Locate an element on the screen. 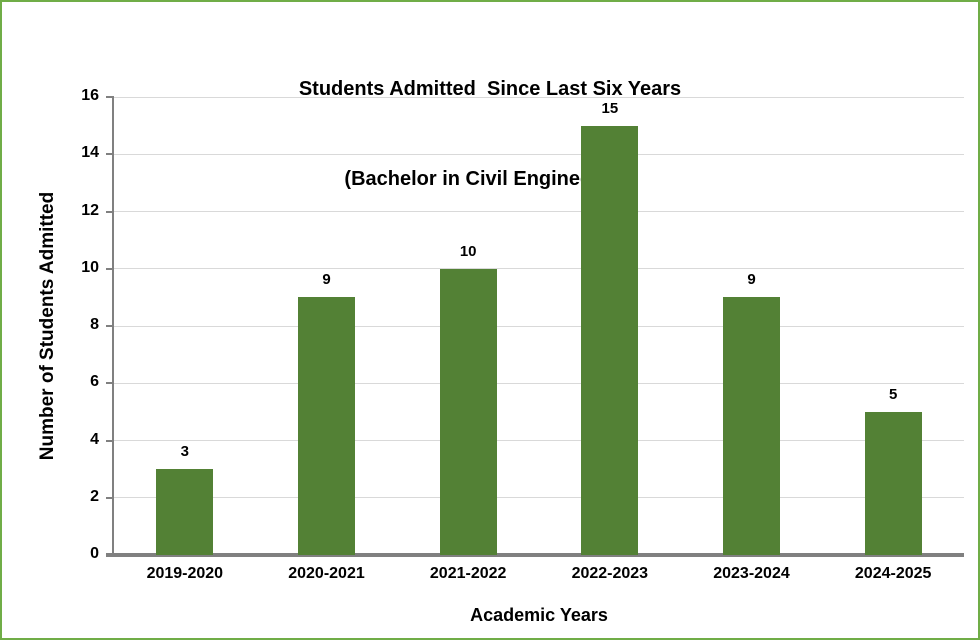 The image size is (980, 640). y-tick-label: 16 is located at coordinates (90, 95).